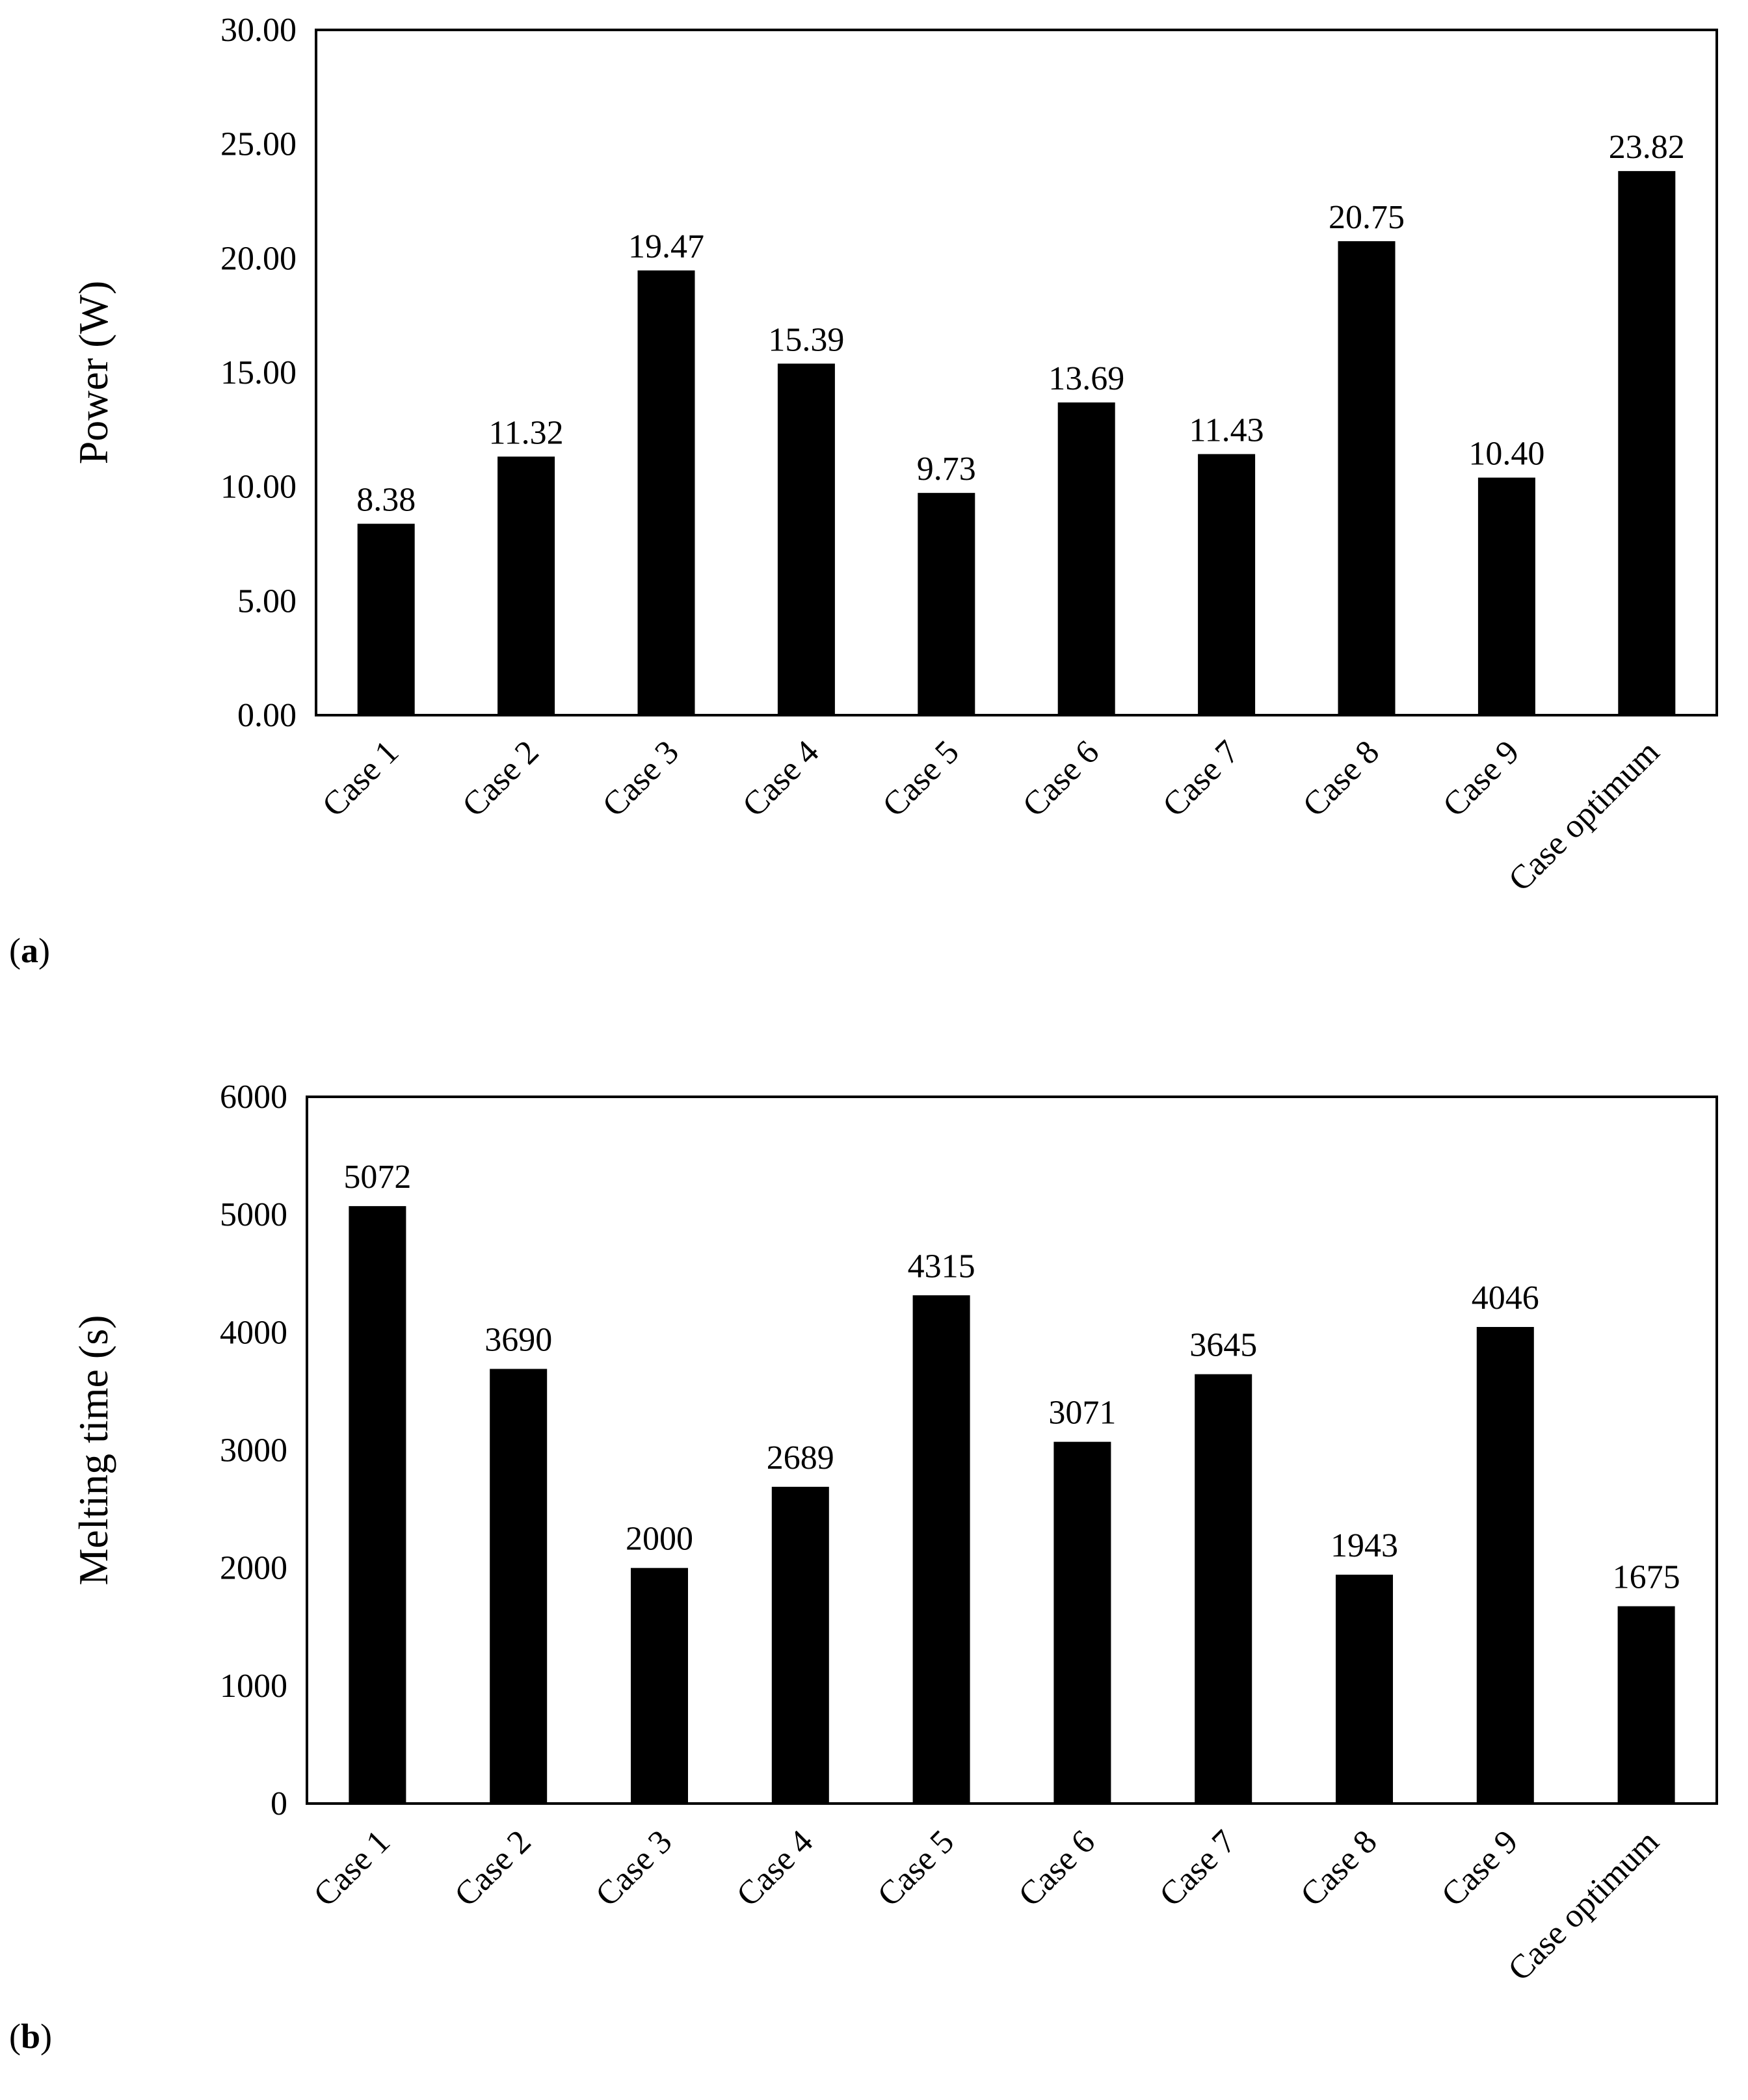 Image resolution: width=1748 pixels, height=2100 pixels. I want to click on y-tick-label: 15.00, so click(258, 372).